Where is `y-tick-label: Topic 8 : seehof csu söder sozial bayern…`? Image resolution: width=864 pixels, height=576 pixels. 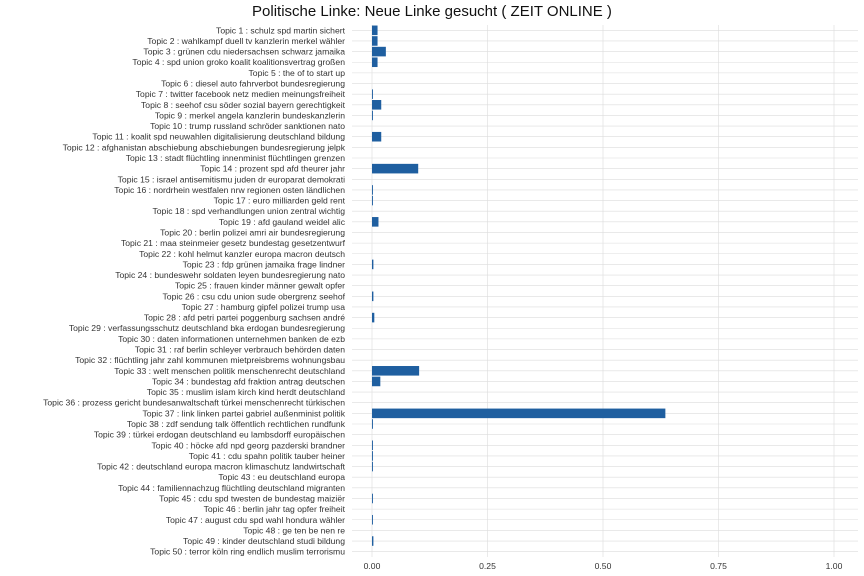
y-tick-label: Topic 8 : seehof csu söder sozial bayern… is located at coordinates (243, 105).